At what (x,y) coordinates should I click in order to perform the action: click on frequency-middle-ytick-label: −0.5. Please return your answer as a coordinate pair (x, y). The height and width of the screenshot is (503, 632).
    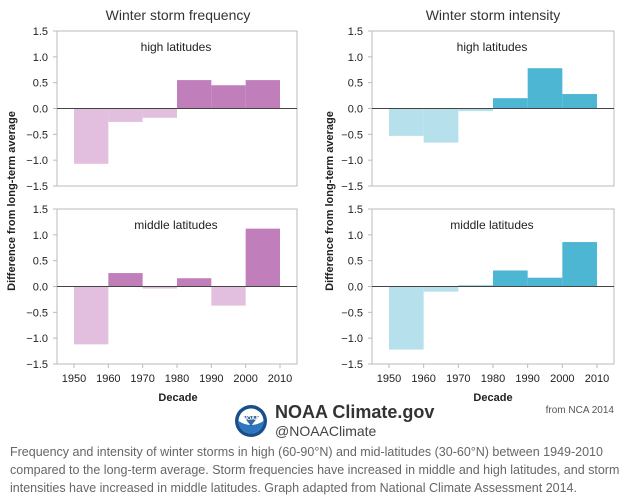
    Looking at the image, I should click on (37, 313).